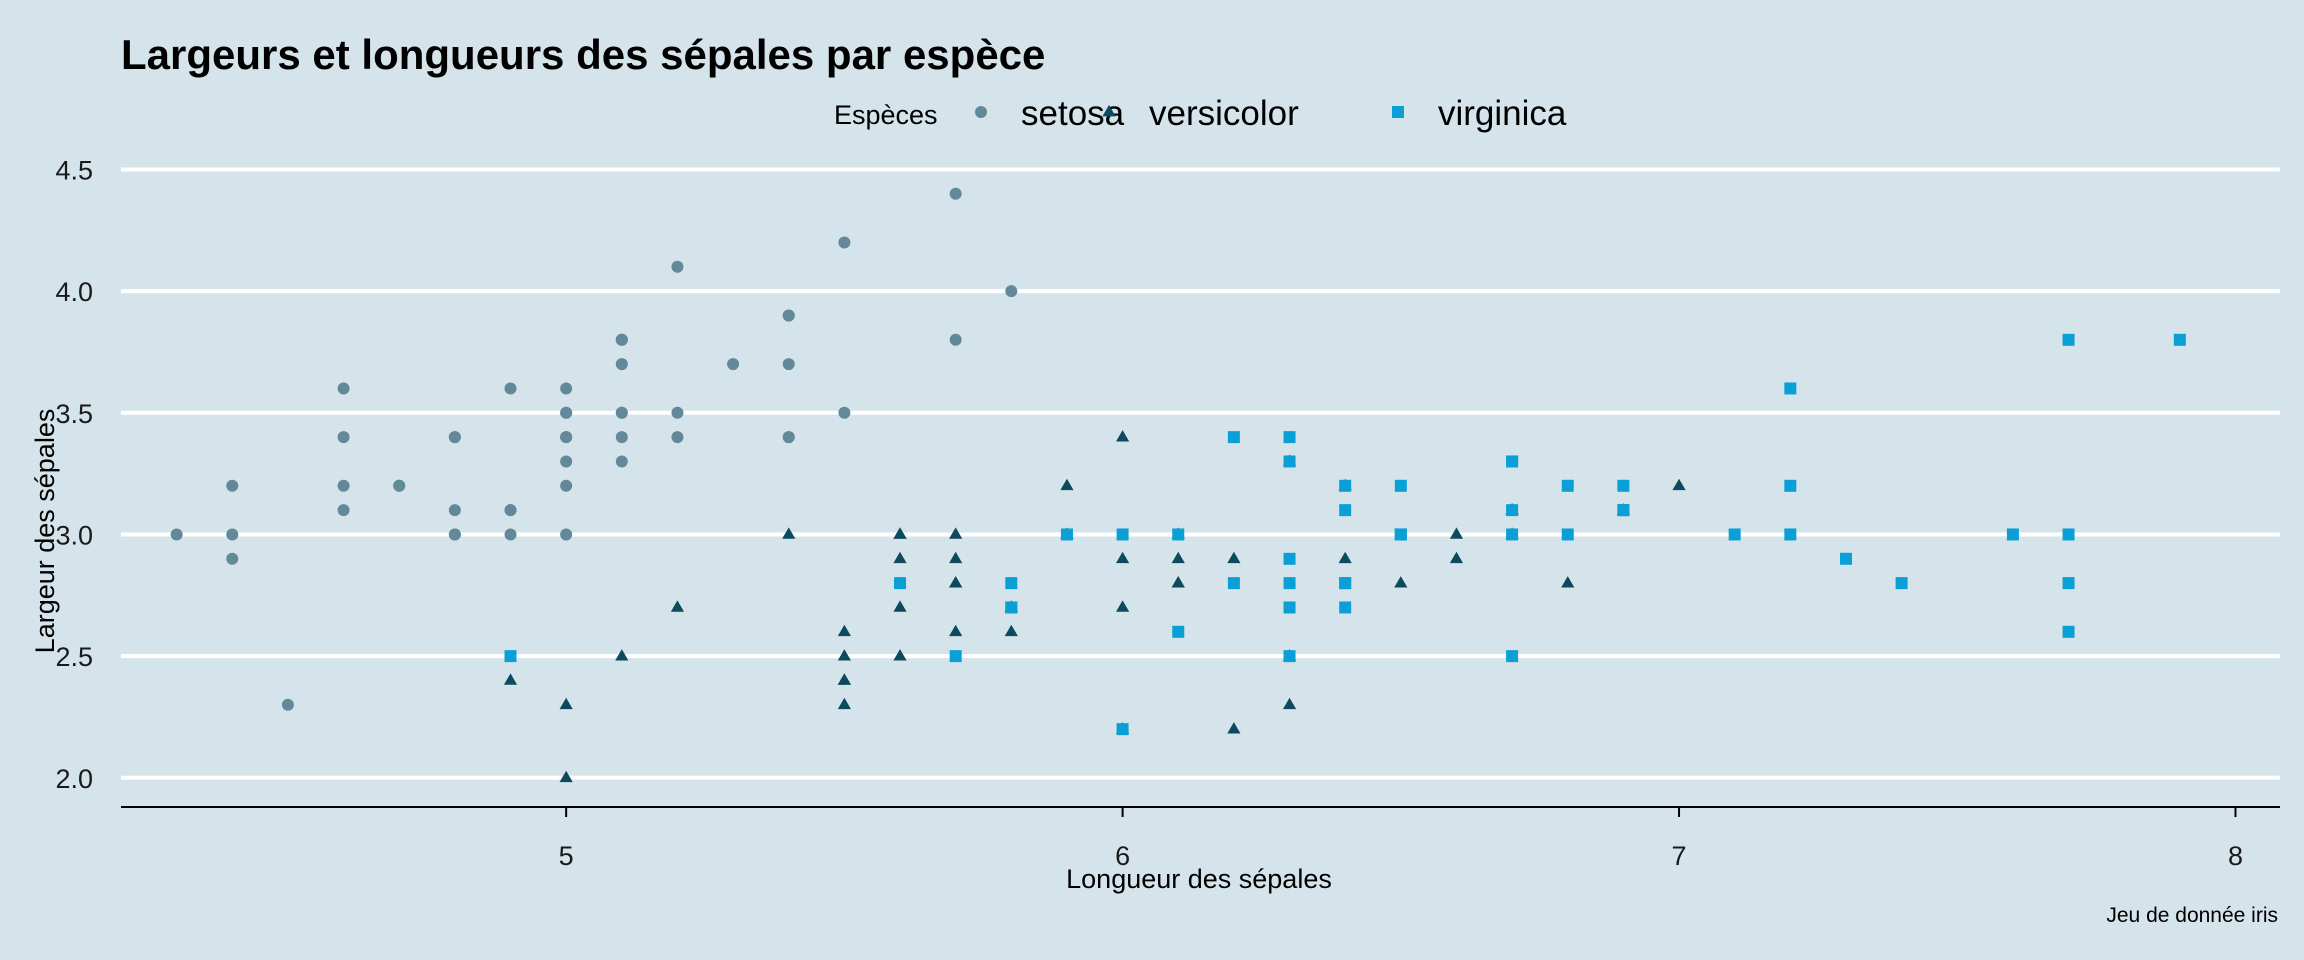  Describe the element at coordinates (74, 292) in the screenshot. I see `y-tick-label: 4.0` at that location.